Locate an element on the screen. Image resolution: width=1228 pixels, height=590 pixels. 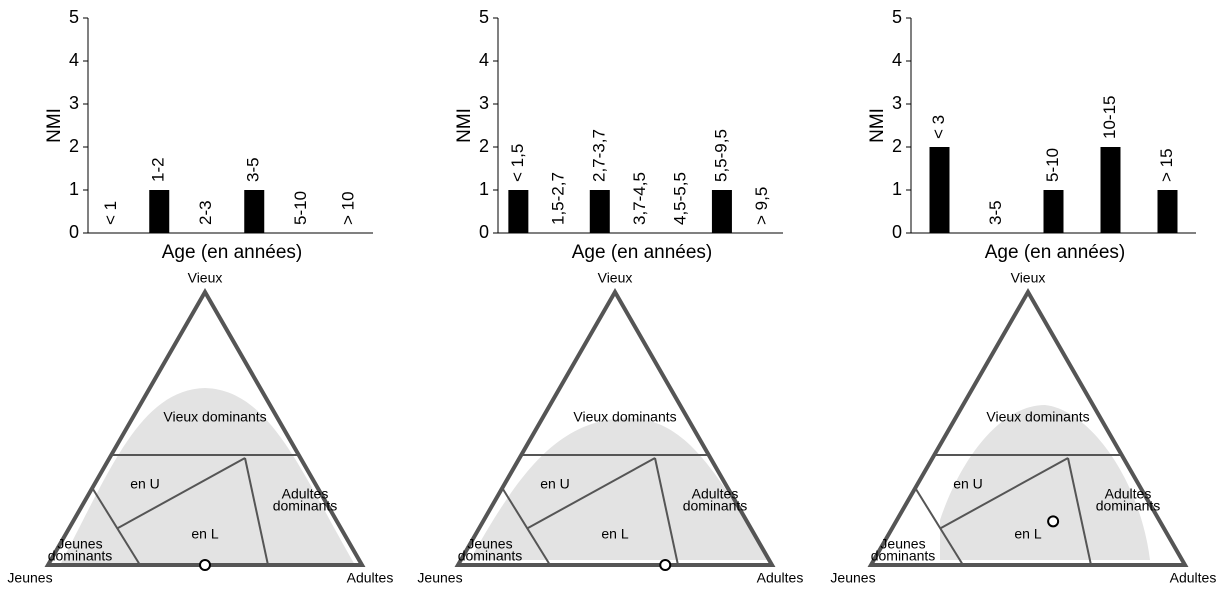
category-label: 1-2 is located at coordinates (158, 169).